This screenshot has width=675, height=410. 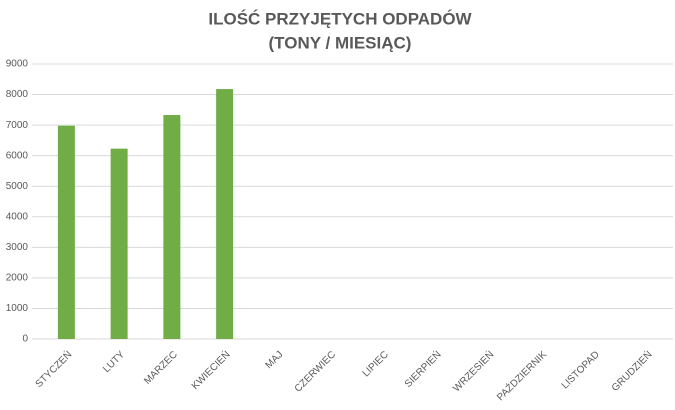 What do you see at coordinates (631, 371) in the screenshot?
I see `x-tick-label: GRUDZIEŃ` at bounding box center [631, 371].